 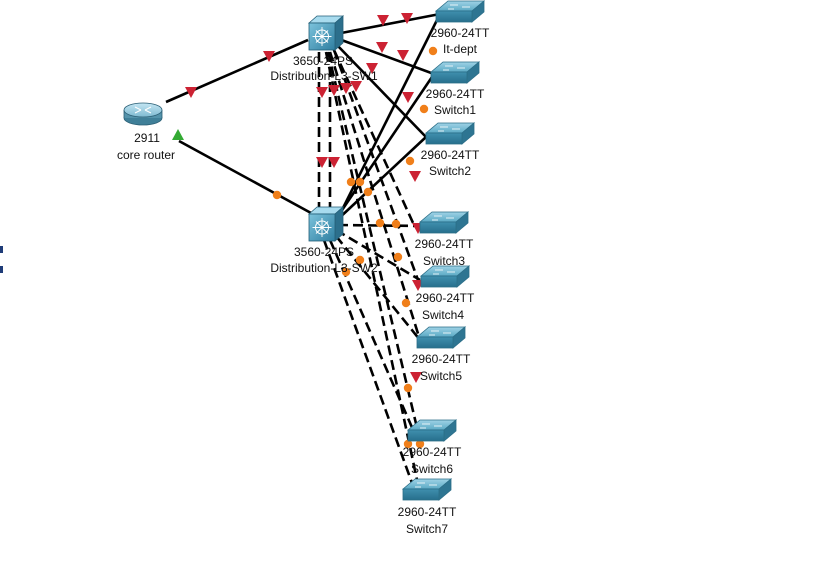 What do you see at coordinates (444, 261) in the screenshot?
I see `switch3-name: Switch3` at bounding box center [444, 261].